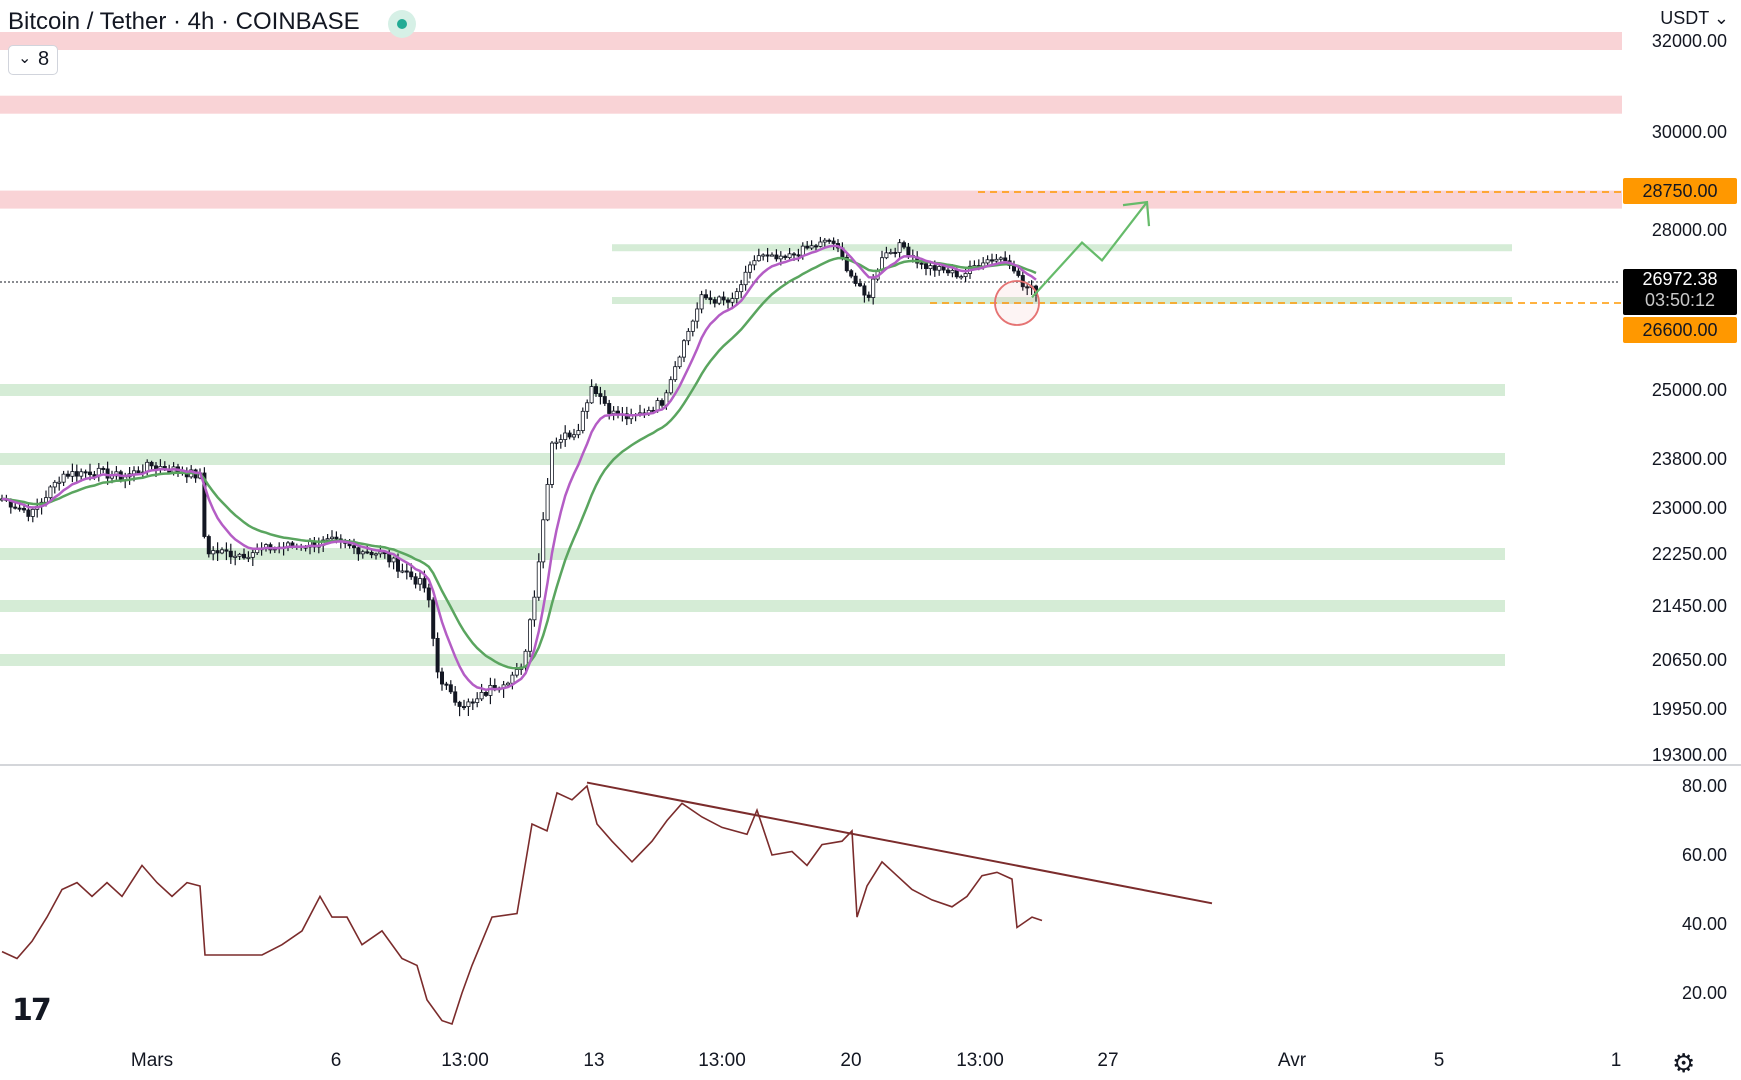 This screenshot has height=1080, width=1741. What do you see at coordinates (1689, 508) in the screenshot?
I see `price-tick: 23000.00` at bounding box center [1689, 508].